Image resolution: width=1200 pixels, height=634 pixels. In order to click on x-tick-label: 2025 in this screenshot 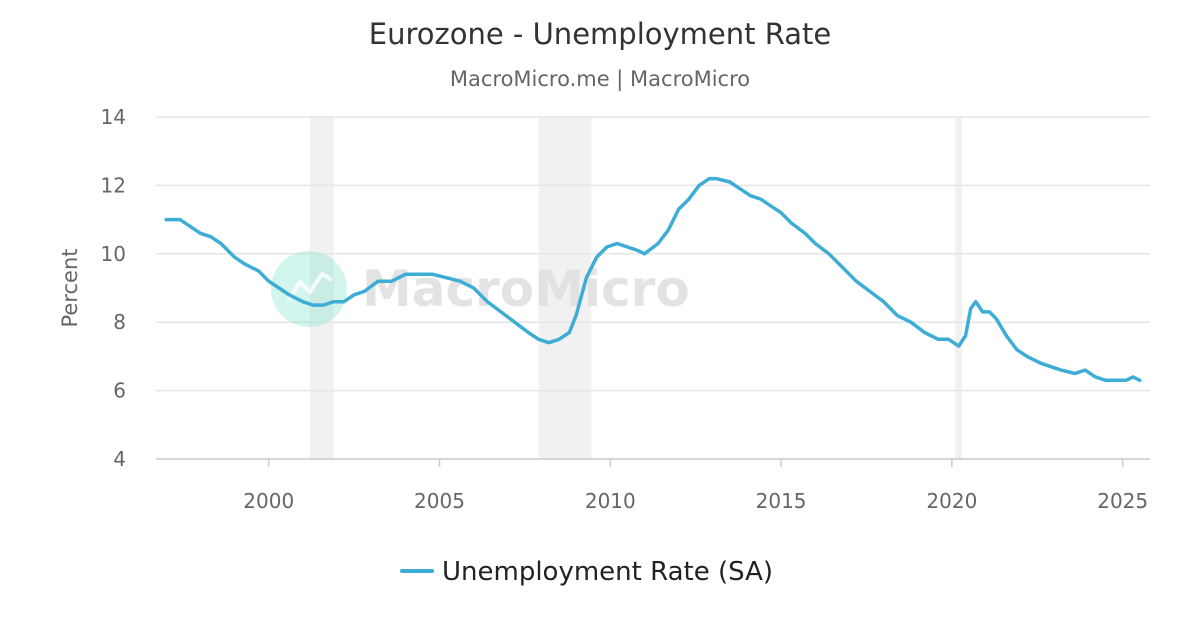, I will do `click(1122, 501)`.